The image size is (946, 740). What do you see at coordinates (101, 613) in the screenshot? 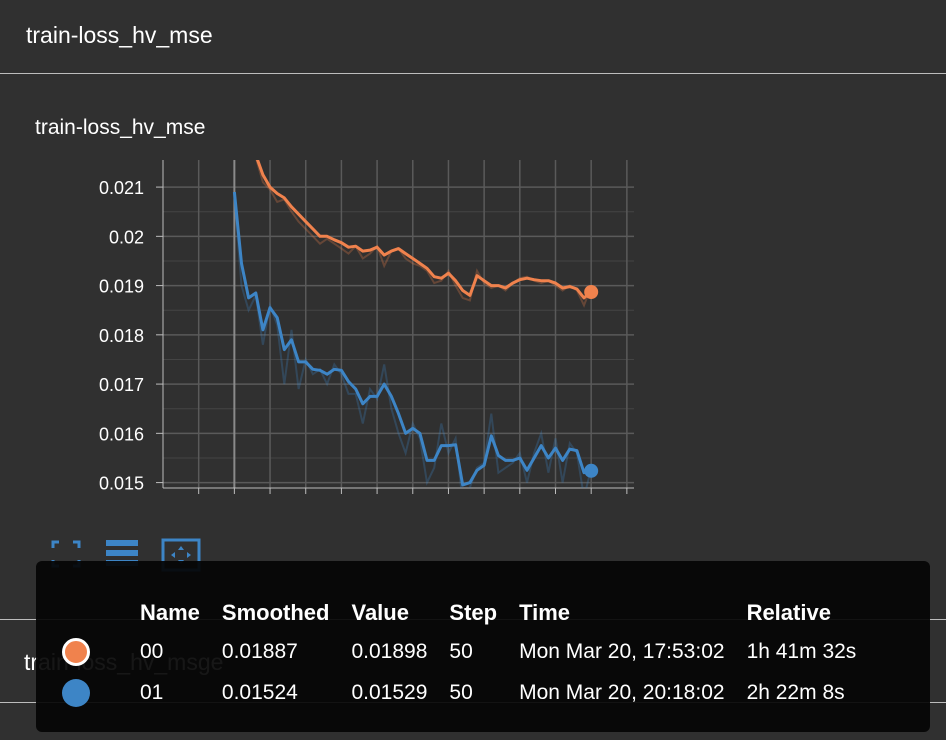
I see `tooltip-header-swatch` at bounding box center [101, 613].